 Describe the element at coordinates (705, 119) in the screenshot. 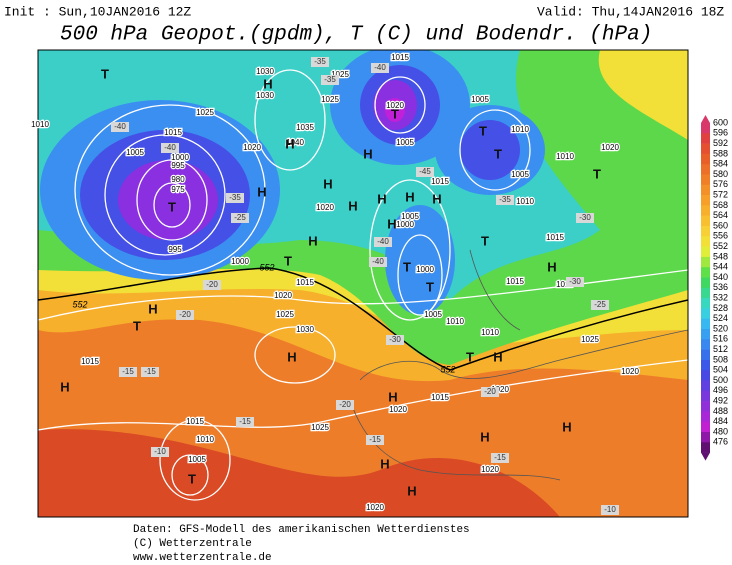

I see `colorbar-arrow` at that location.